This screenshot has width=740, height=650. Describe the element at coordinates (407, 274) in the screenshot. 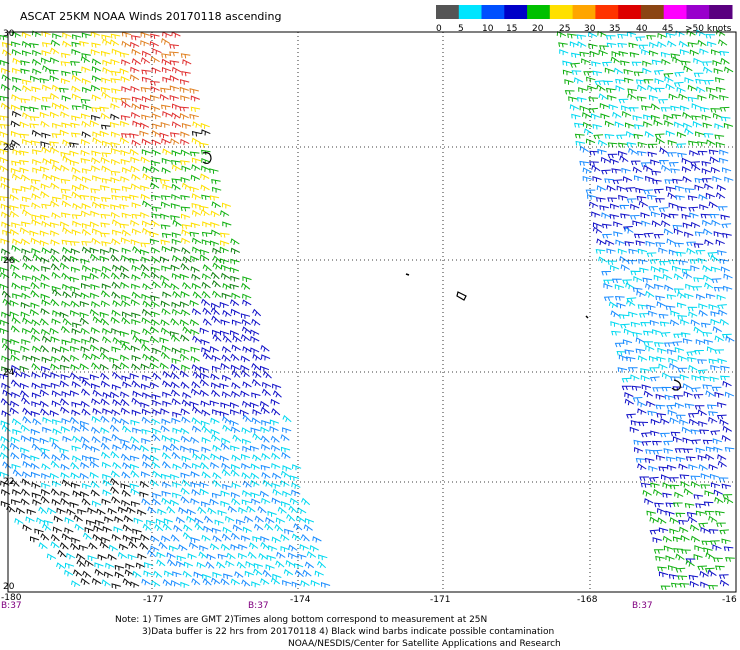

I see `island-outline` at that location.